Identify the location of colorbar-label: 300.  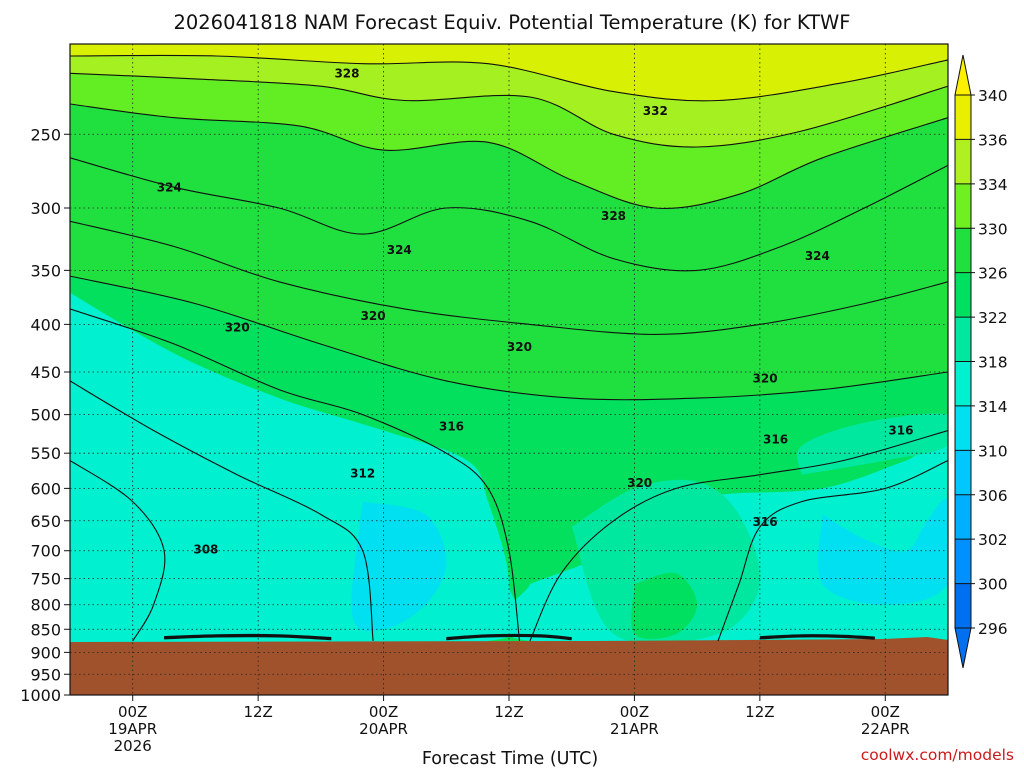
(993, 585).